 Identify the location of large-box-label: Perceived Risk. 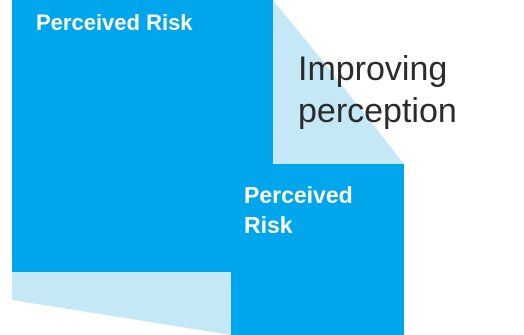
(114, 22).